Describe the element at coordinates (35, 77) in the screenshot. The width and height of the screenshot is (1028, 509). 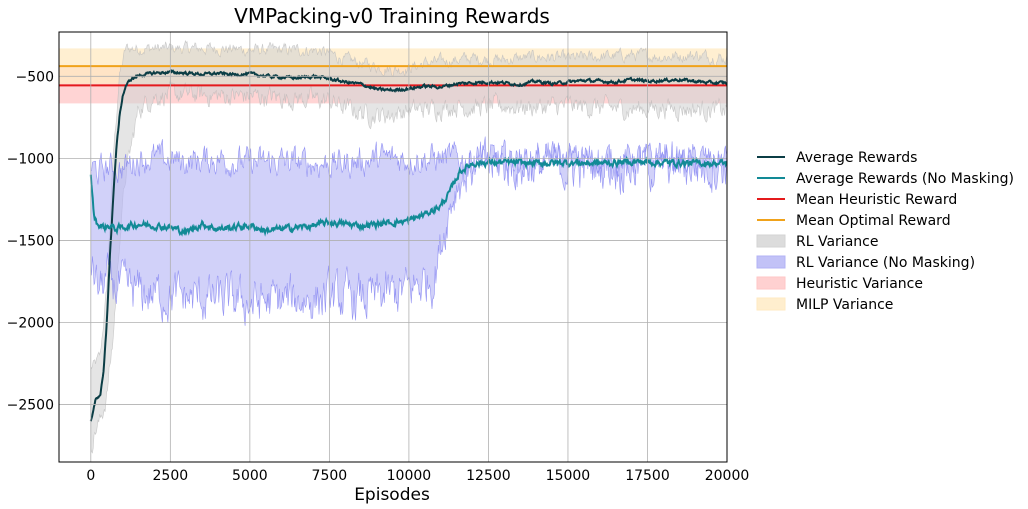
I see `y-tick-label: −500` at that location.